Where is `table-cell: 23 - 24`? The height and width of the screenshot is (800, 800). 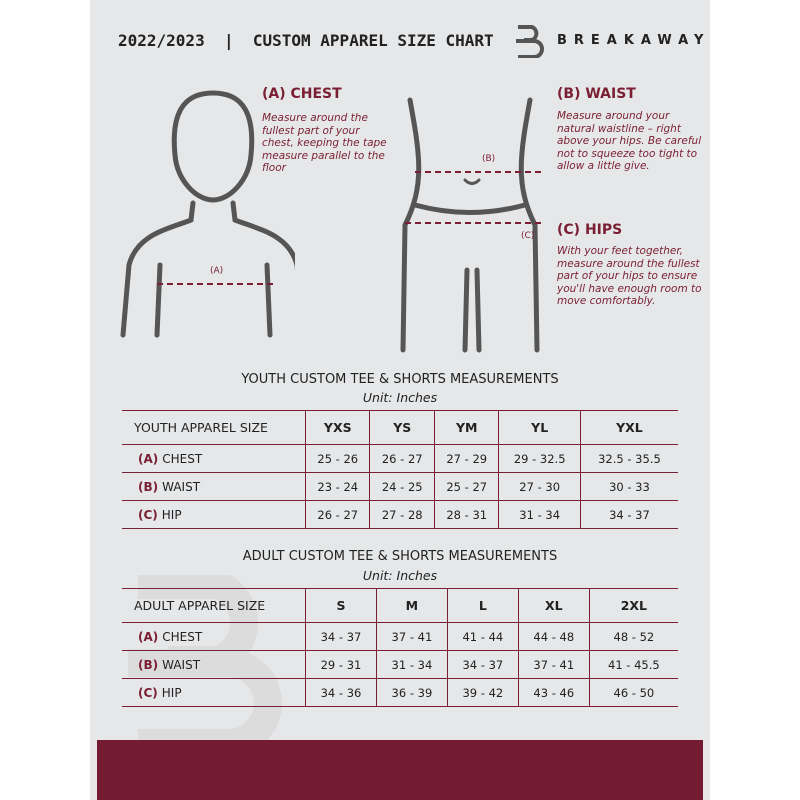 table-cell: 23 - 24 is located at coordinates (337, 486).